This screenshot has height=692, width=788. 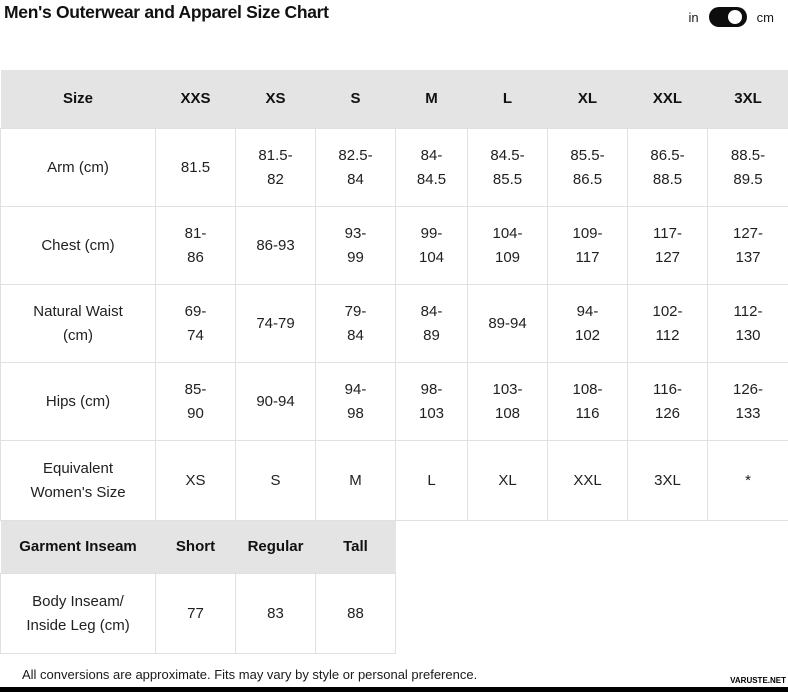 What do you see at coordinates (394, 689) in the screenshot?
I see `bottom-black-strip` at bounding box center [394, 689].